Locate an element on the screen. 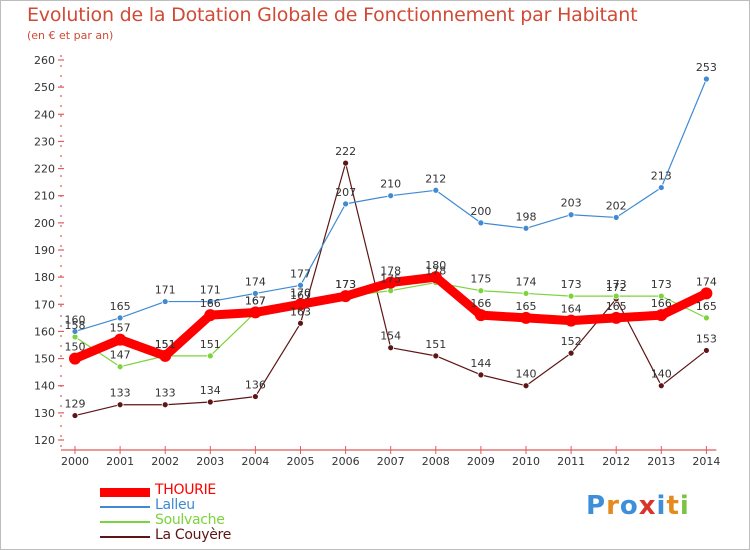 The width and height of the screenshot is (750, 550). data-label-la-couy-re: 151 is located at coordinates (435, 344).